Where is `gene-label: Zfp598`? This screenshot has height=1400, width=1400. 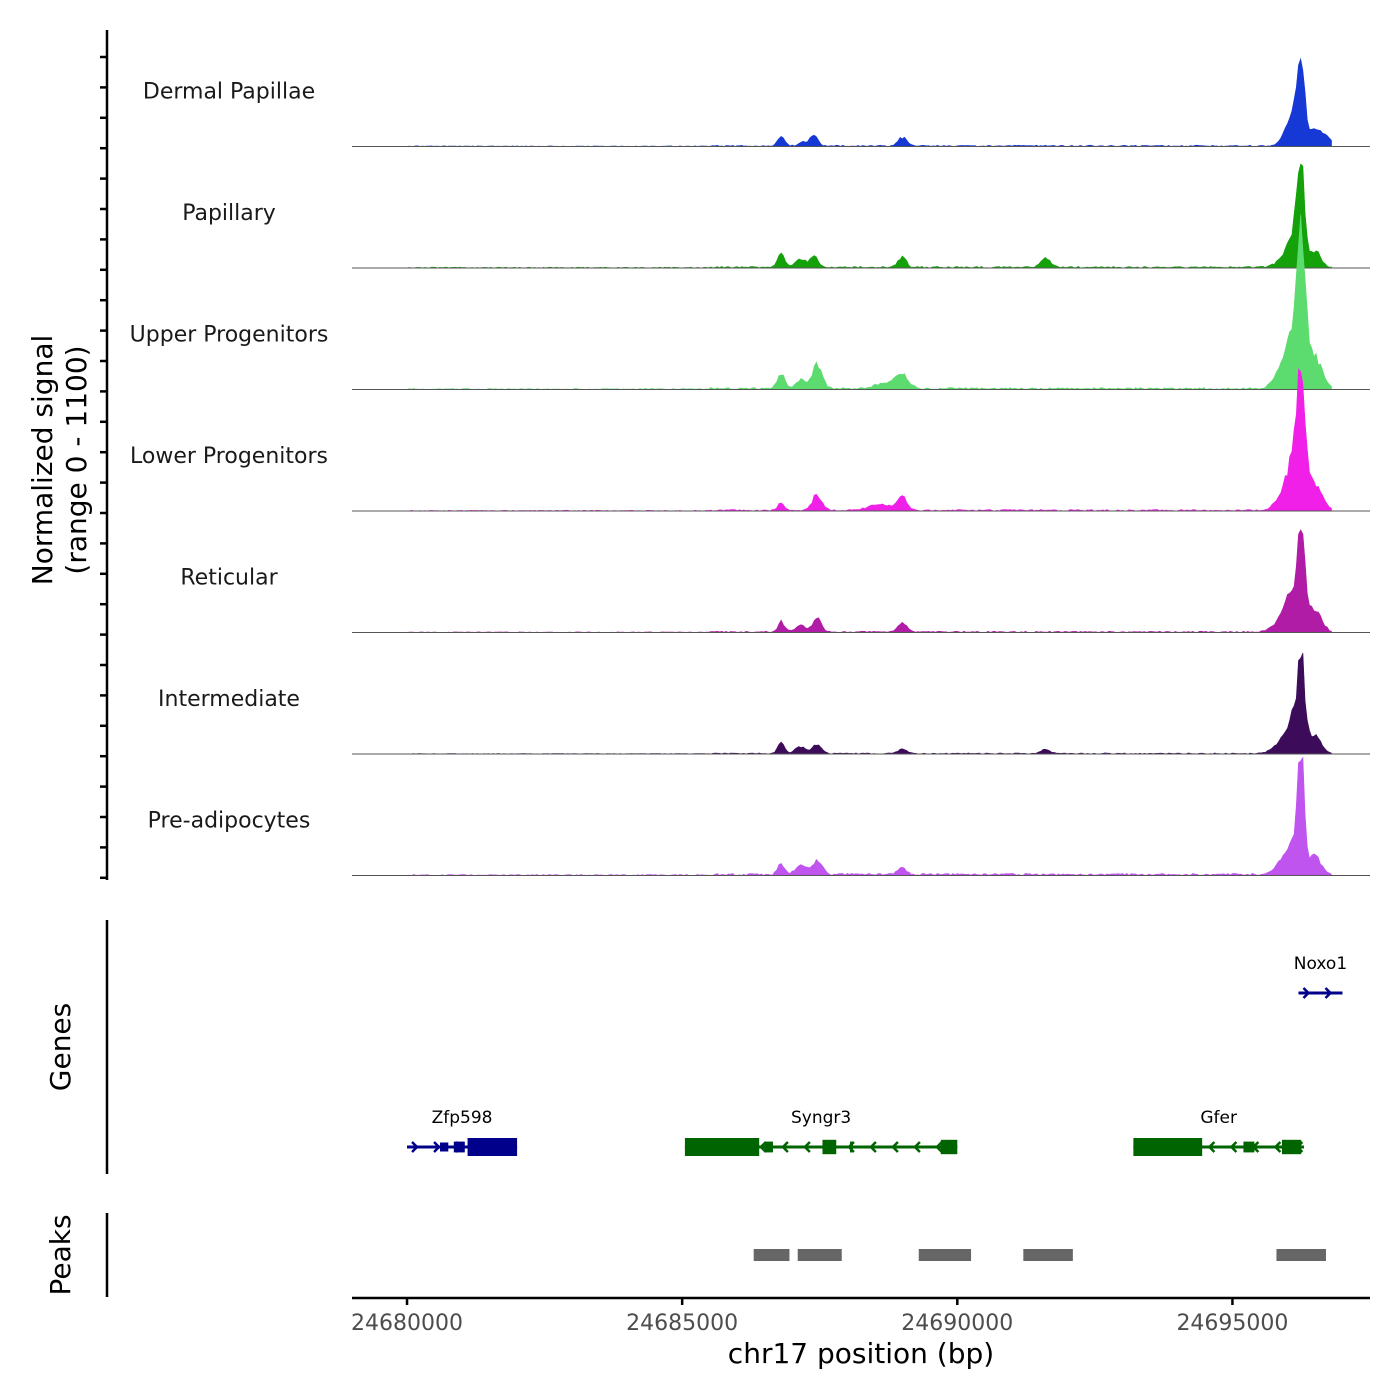
gene-label: Zfp598 is located at coordinates (462, 1118).